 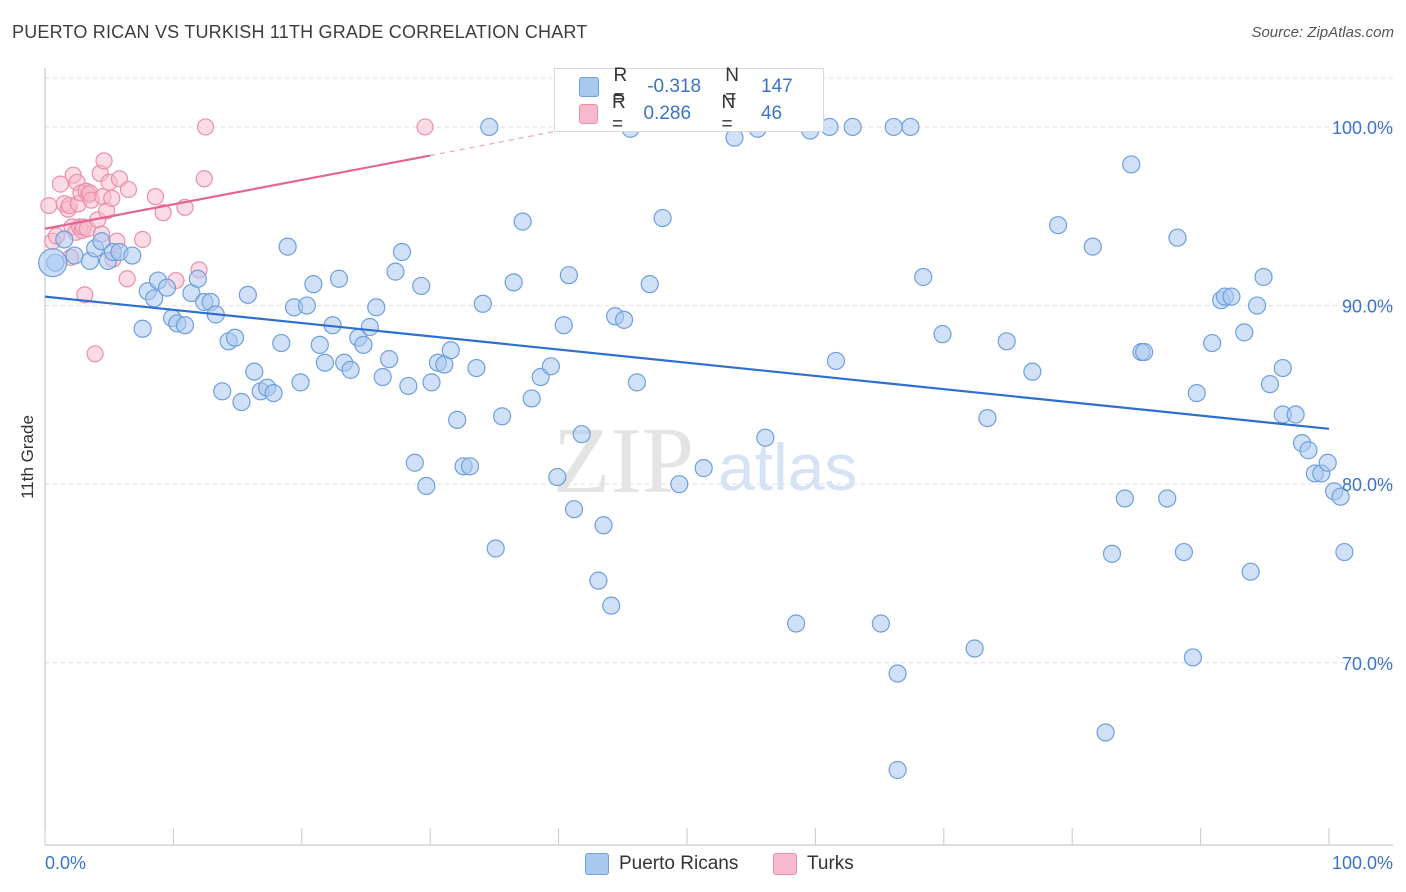 What do you see at coordinates (830, 863) in the screenshot?
I see `bottom-legend-label-turks: Turks` at bounding box center [830, 863].